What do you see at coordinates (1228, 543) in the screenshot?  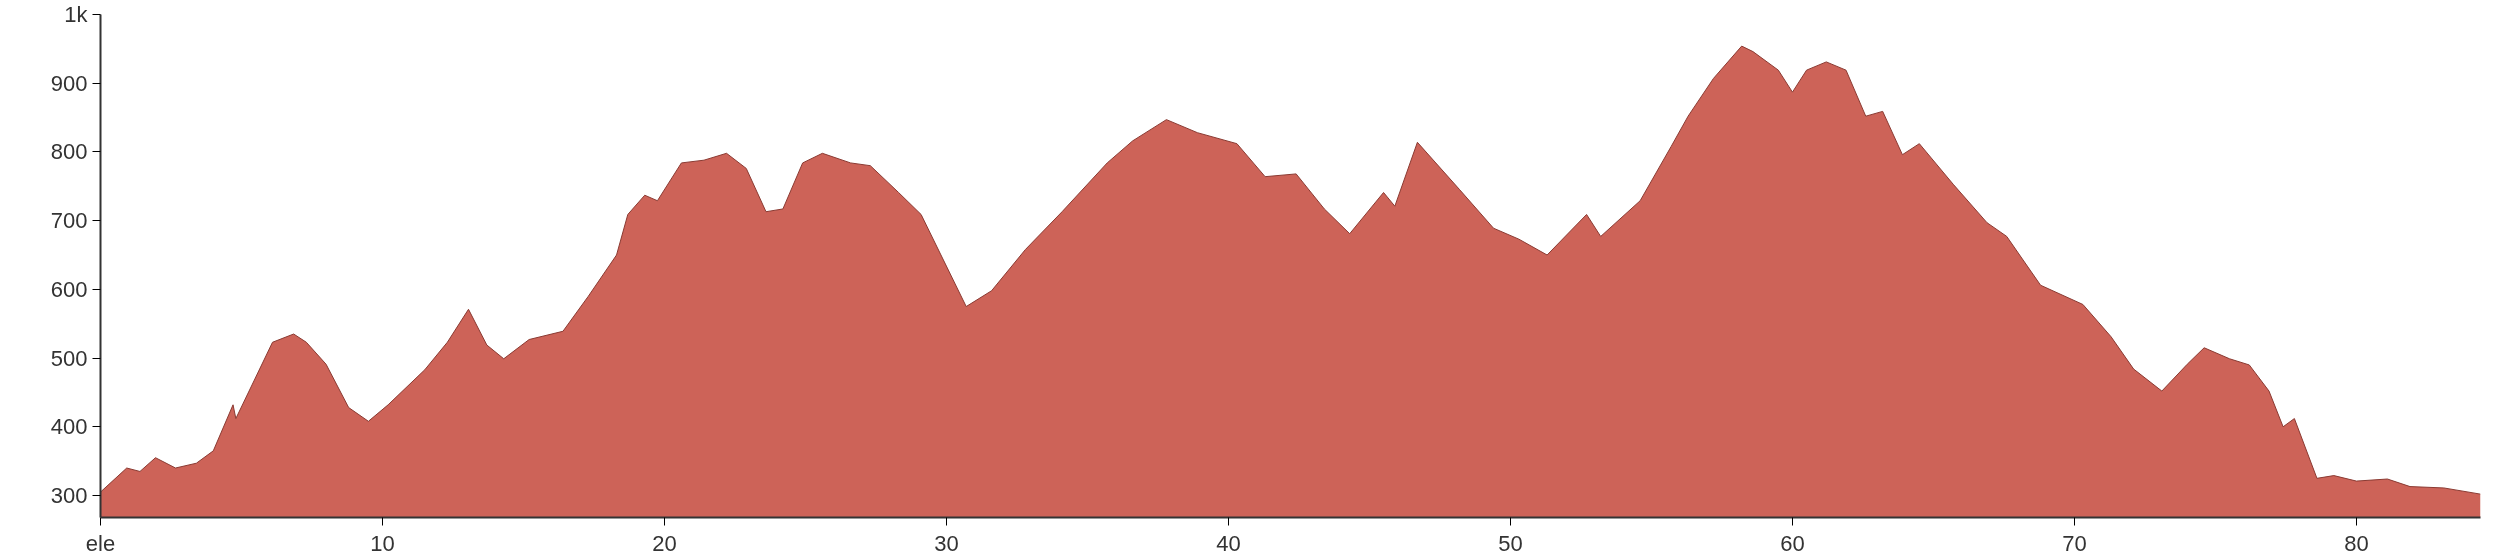 I see `x-tick-label: 40` at bounding box center [1228, 543].